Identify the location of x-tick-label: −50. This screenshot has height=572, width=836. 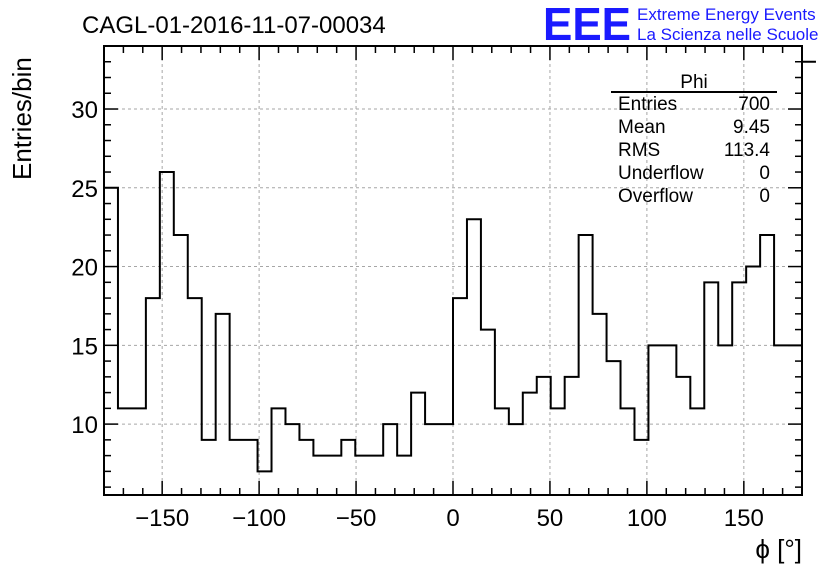
(356, 518).